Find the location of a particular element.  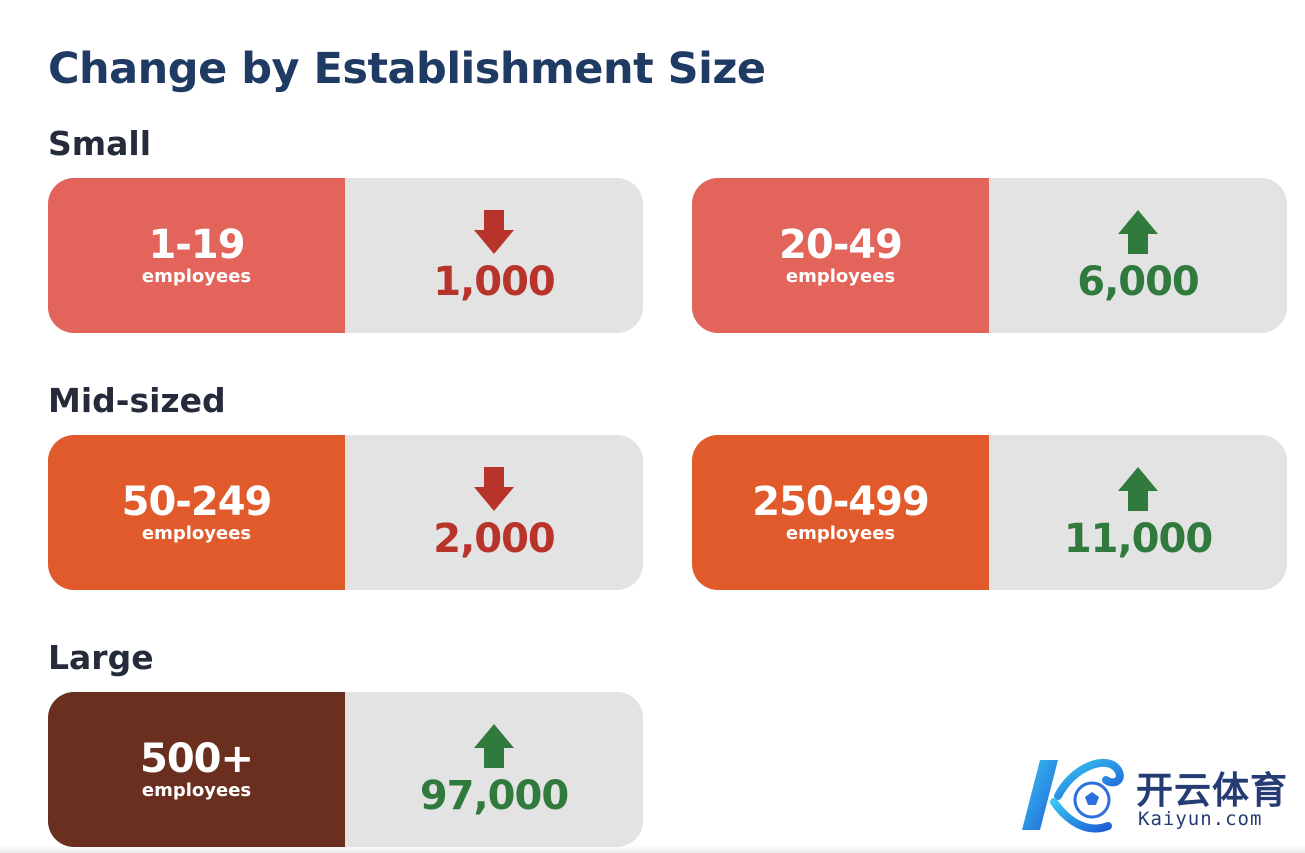

card-value: 1,000 is located at coordinates (494, 281).